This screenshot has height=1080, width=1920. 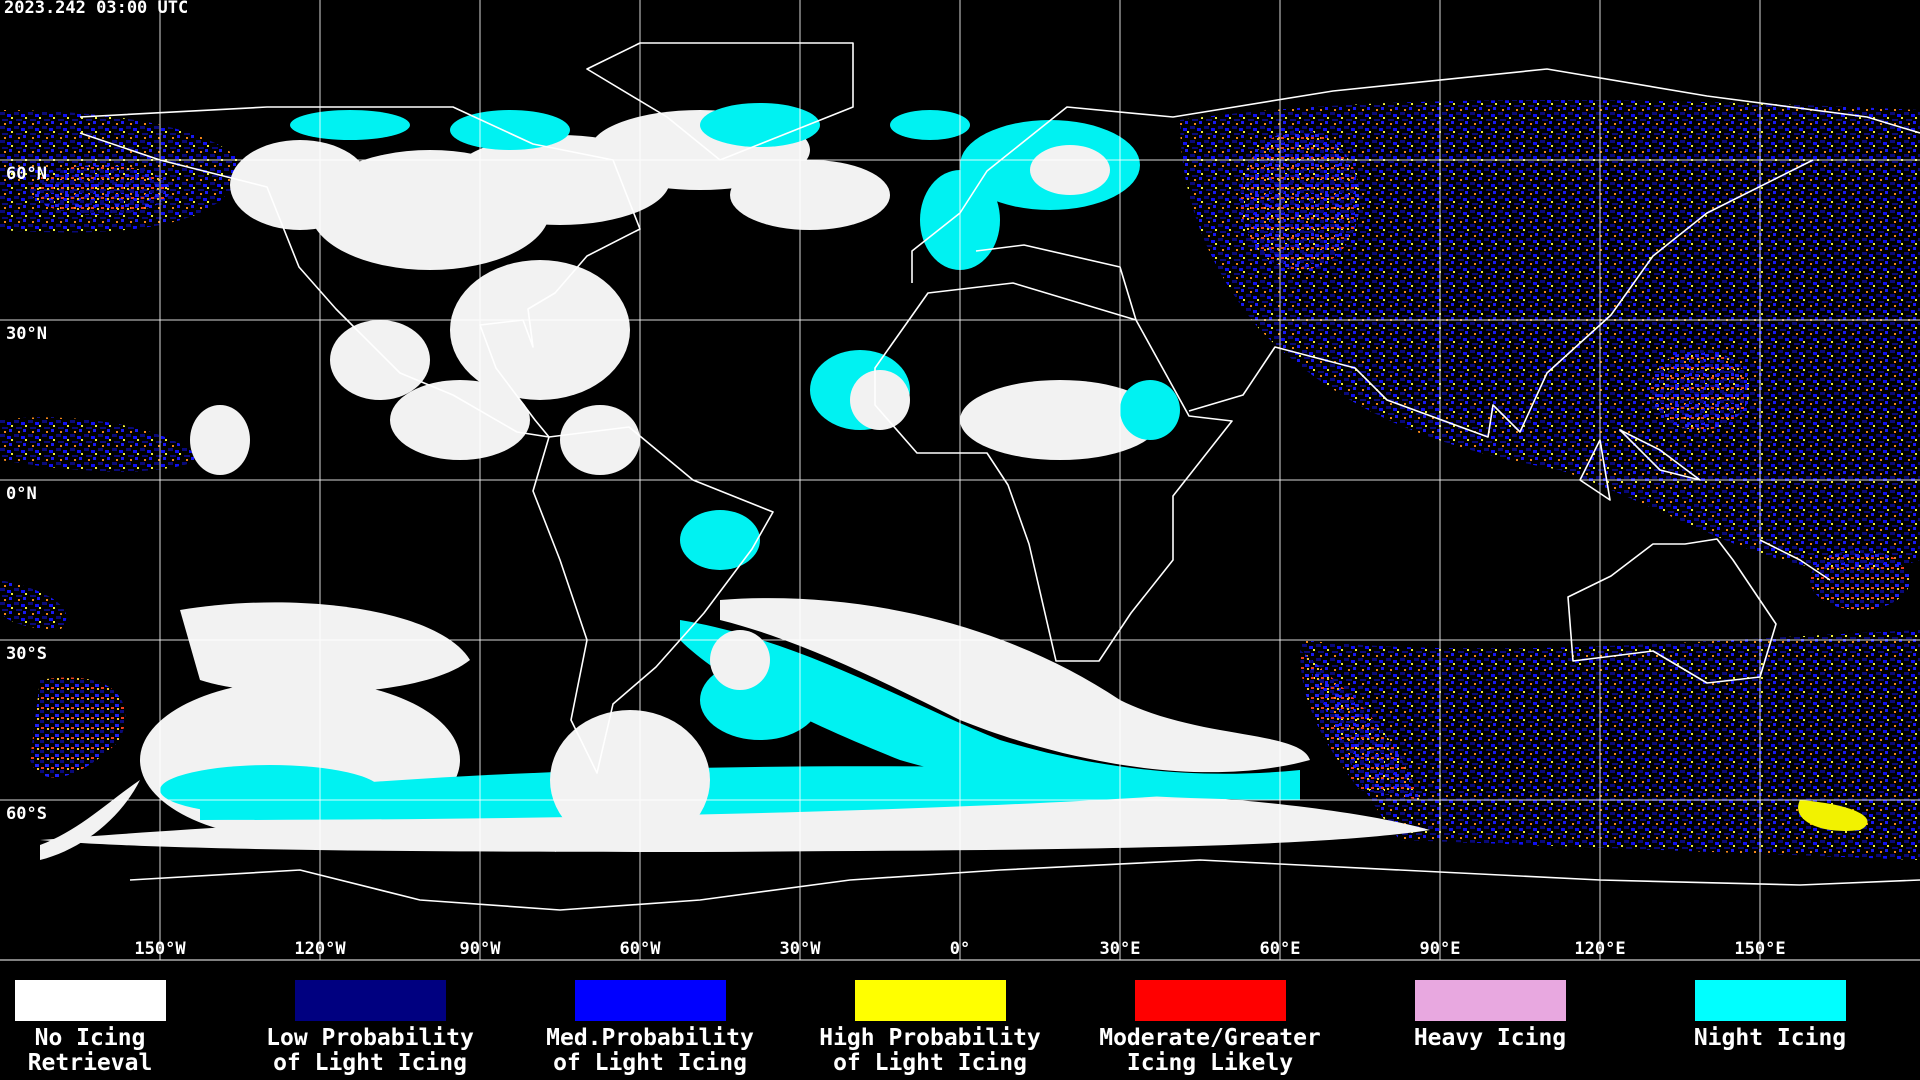 What do you see at coordinates (1599, 949) in the screenshot?
I see `longitude-label: 120°E` at bounding box center [1599, 949].